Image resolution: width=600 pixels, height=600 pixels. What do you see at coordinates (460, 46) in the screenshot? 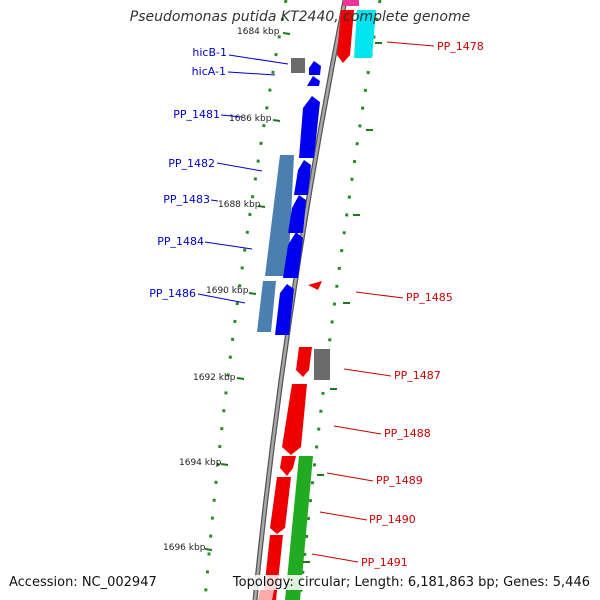
I see `gene-label: PP_1478` at bounding box center [460, 46].